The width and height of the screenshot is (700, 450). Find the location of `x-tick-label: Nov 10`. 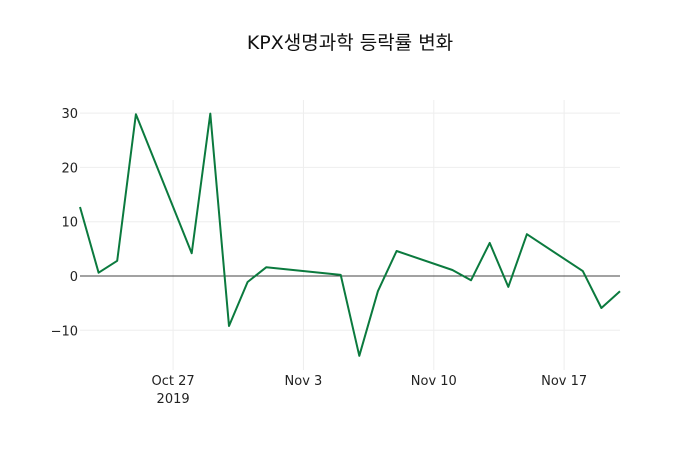

x-tick-label: Nov 10 is located at coordinates (434, 381).